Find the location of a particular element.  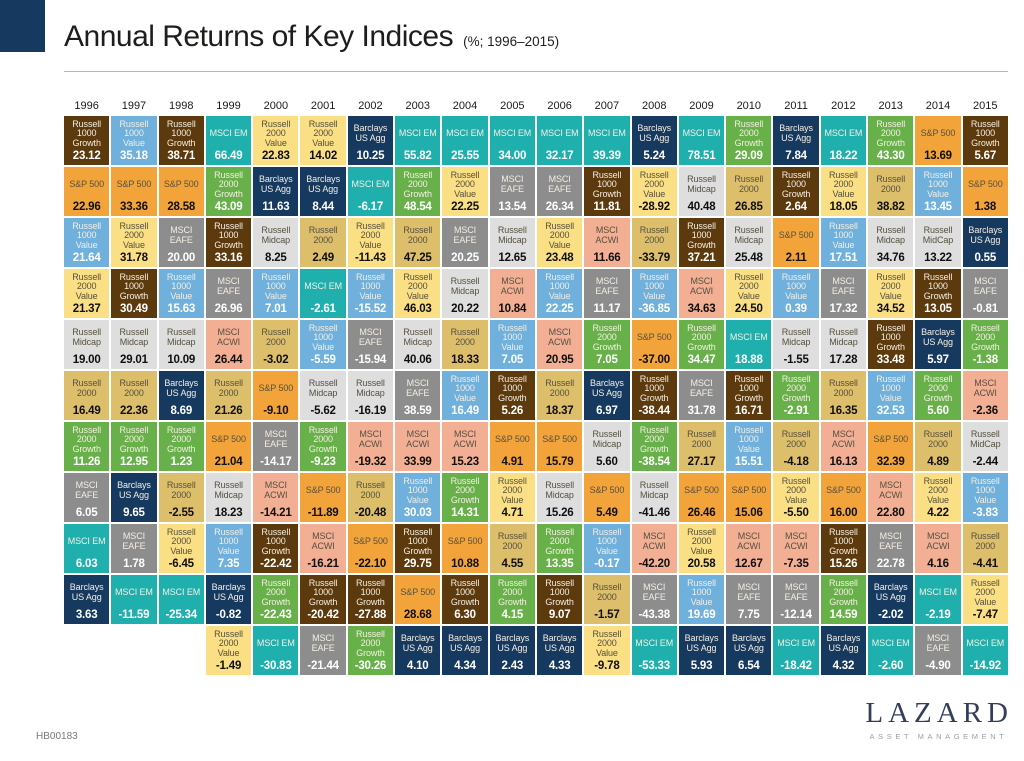

return-value: 22.96 is located at coordinates (86, 207).